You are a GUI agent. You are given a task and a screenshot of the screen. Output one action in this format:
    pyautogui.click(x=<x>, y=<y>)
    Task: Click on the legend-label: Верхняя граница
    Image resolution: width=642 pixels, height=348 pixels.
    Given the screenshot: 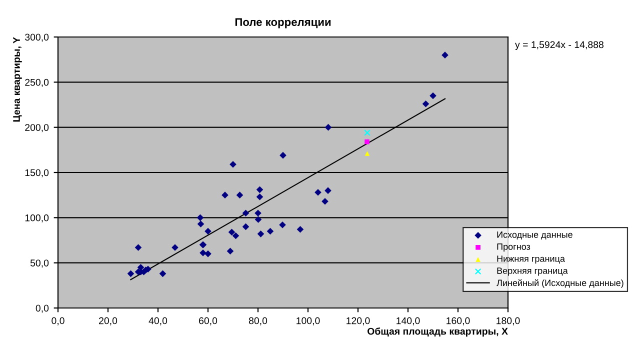 What is the action you would take?
    pyautogui.click(x=532, y=272)
    